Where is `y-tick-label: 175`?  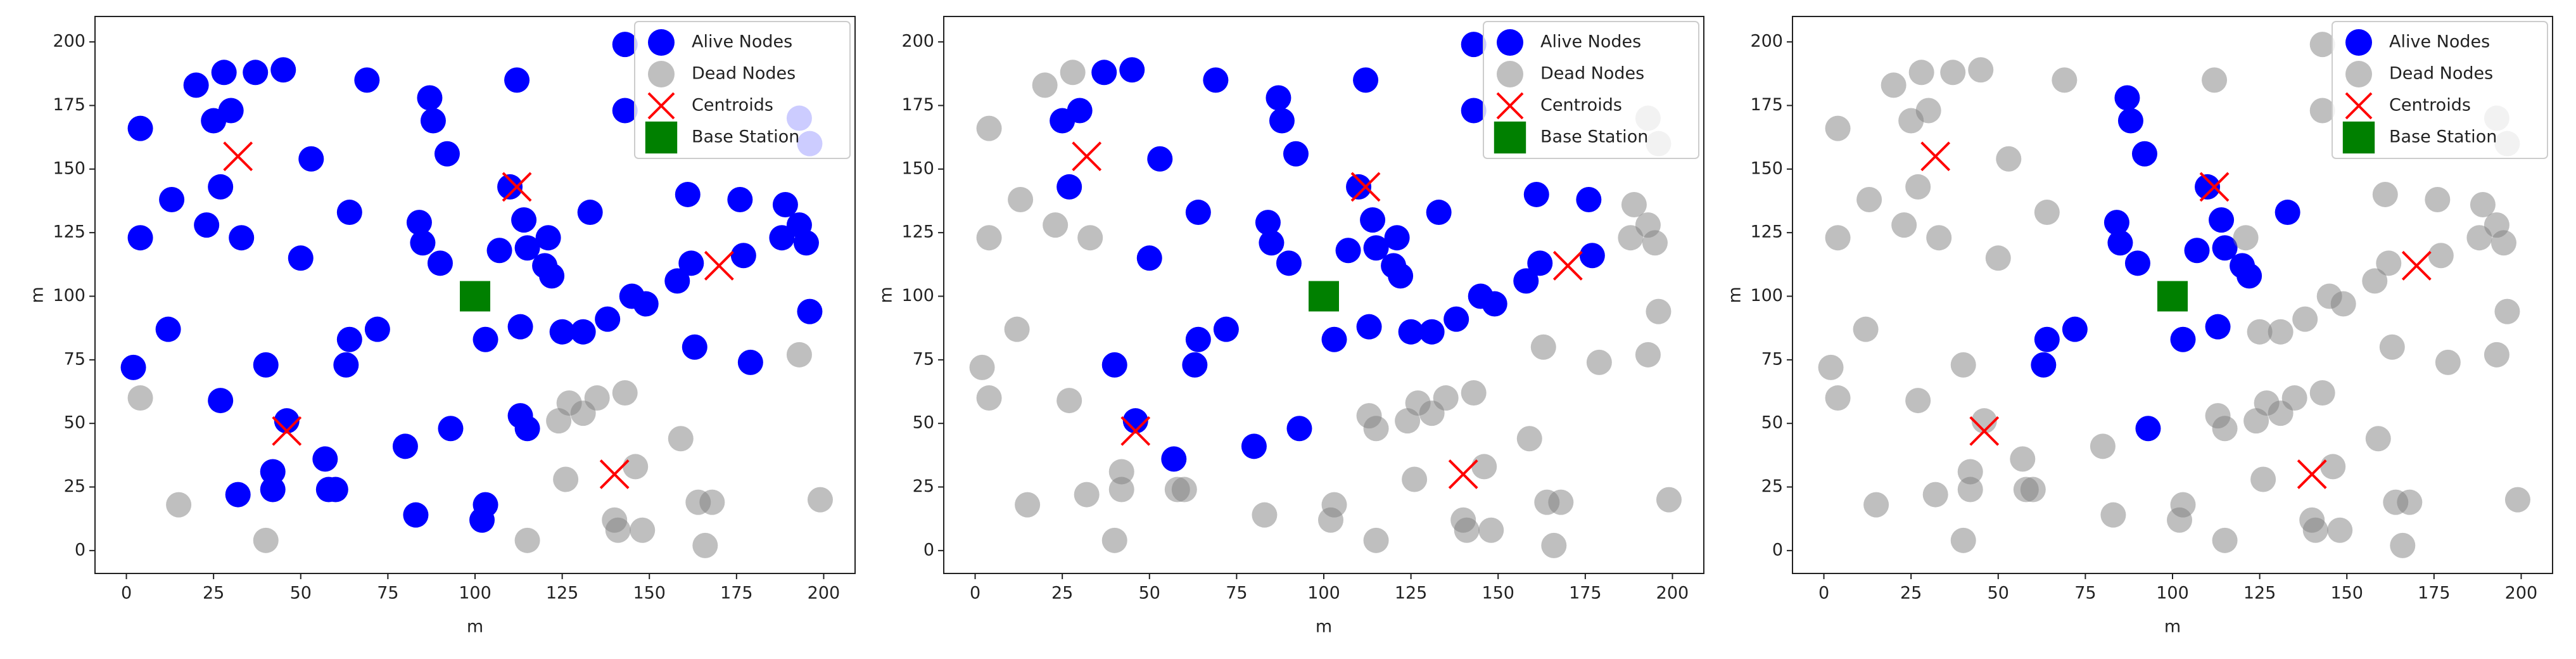
y-tick-label: 175 is located at coordinates (1766, 105).